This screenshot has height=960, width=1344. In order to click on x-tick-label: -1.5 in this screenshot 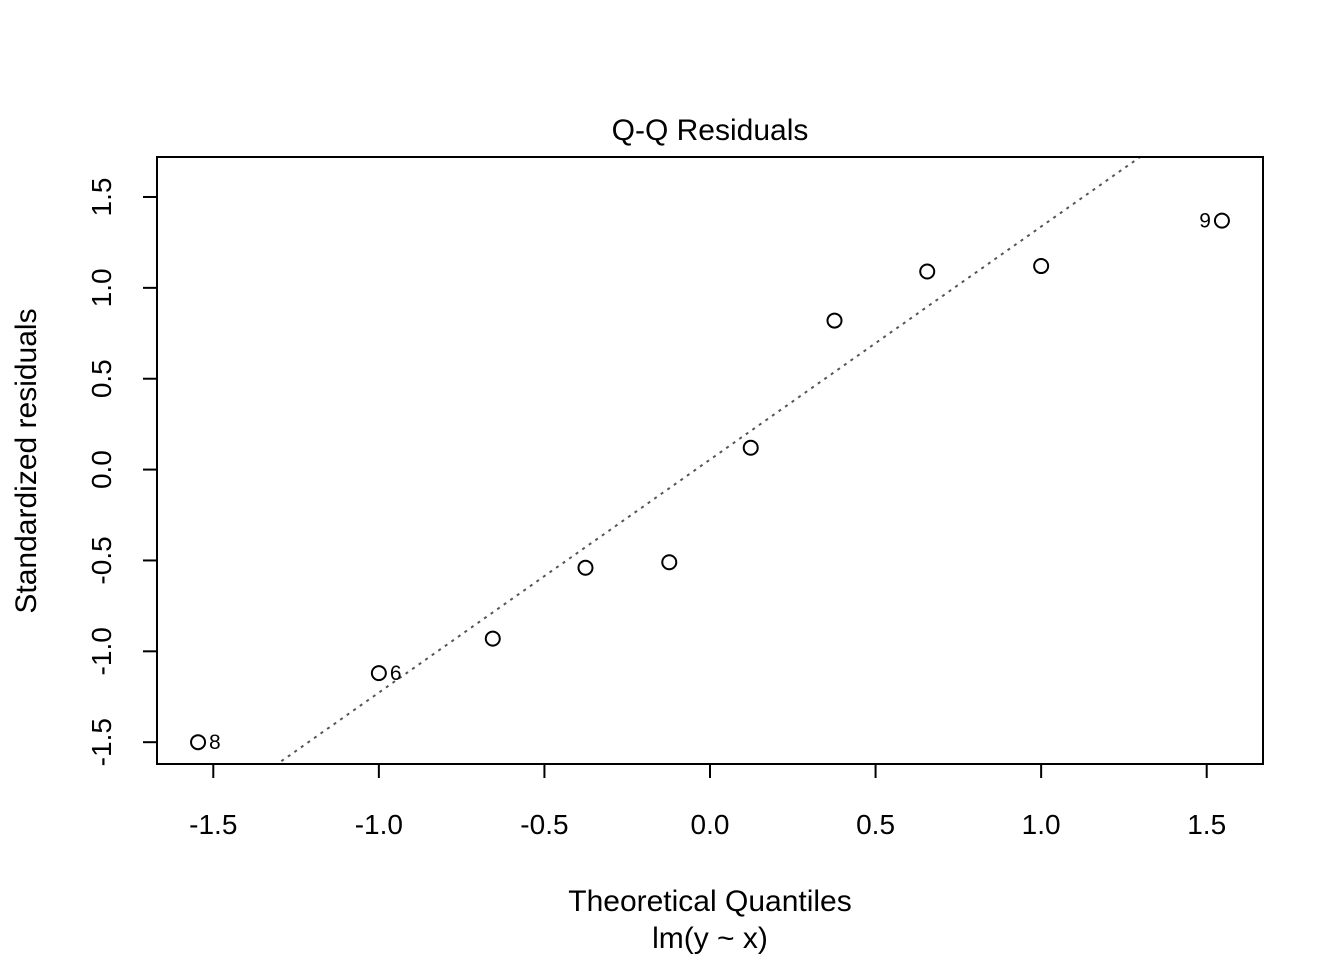, I will do `click(213, 824)`.